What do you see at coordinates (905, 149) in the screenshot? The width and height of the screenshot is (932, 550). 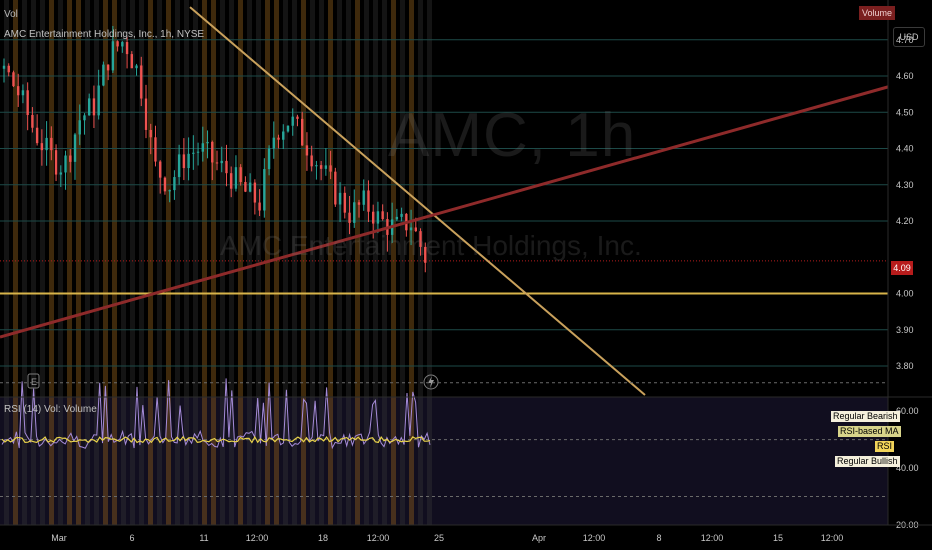 I see `price-tick-label: 4.40` at bounding box center [905, 149].